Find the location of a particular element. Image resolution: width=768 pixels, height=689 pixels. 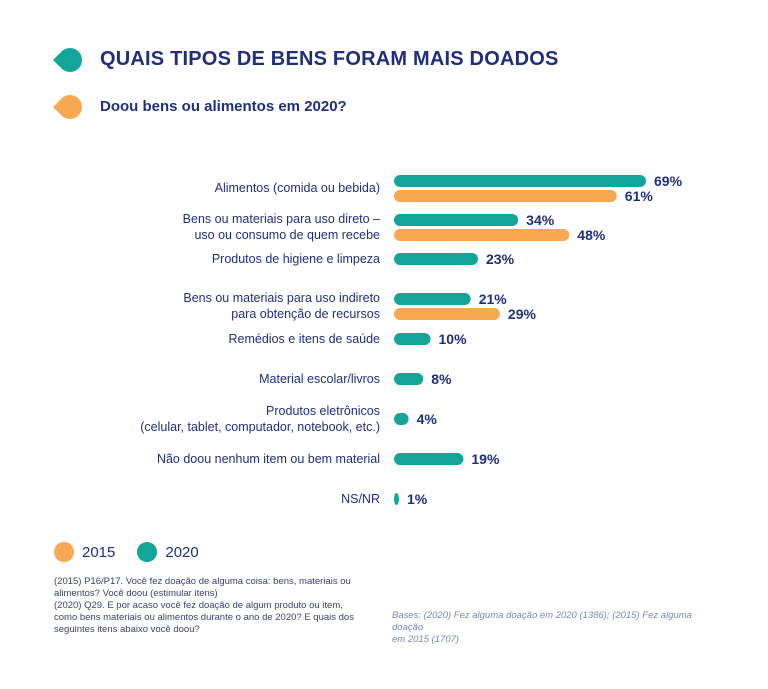

legend: 2015 2020 is located at coordinates (137, 552).